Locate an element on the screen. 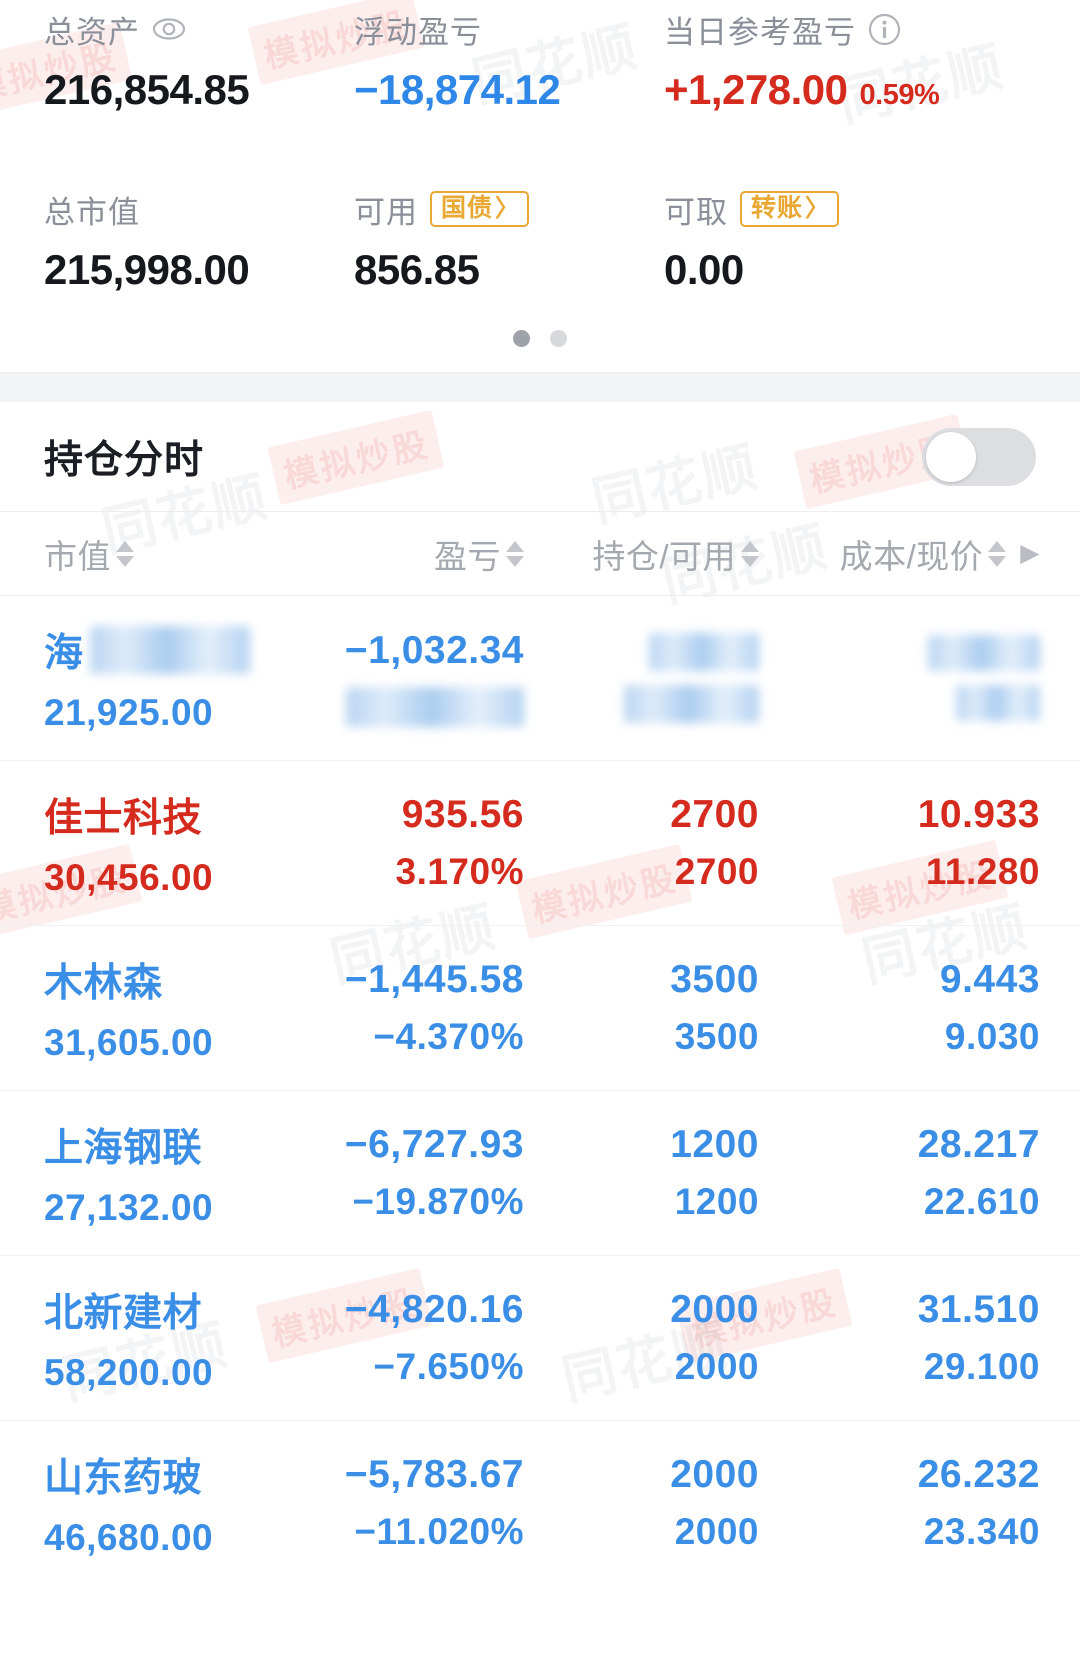  row-position-cell: 3500 3500 is located at coordinates (641, 1008).